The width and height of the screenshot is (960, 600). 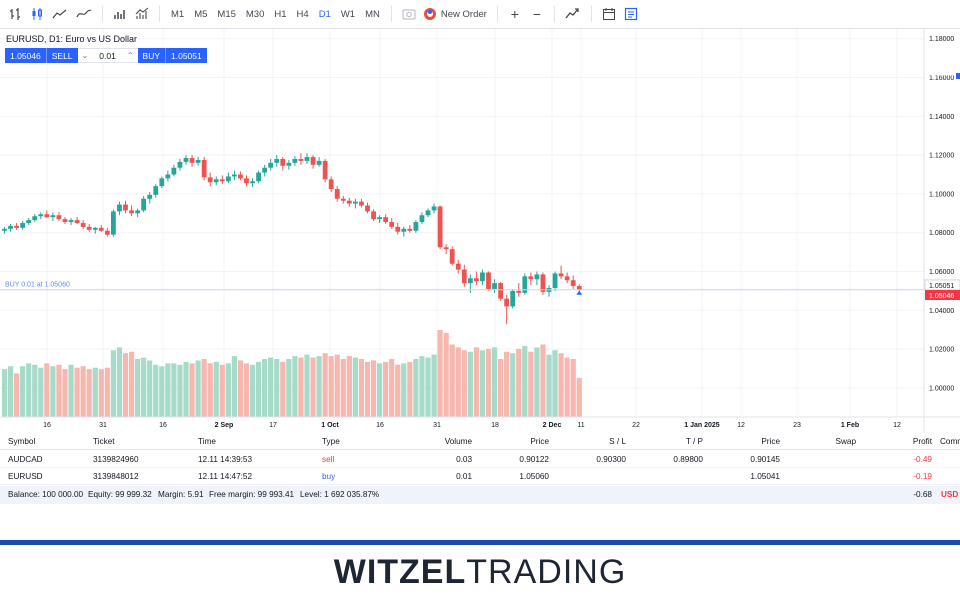 What do you see at coordinates (372, 14) in the screenshot?
I see `timeframe-mn: MN` at bounding box center [372, 14].